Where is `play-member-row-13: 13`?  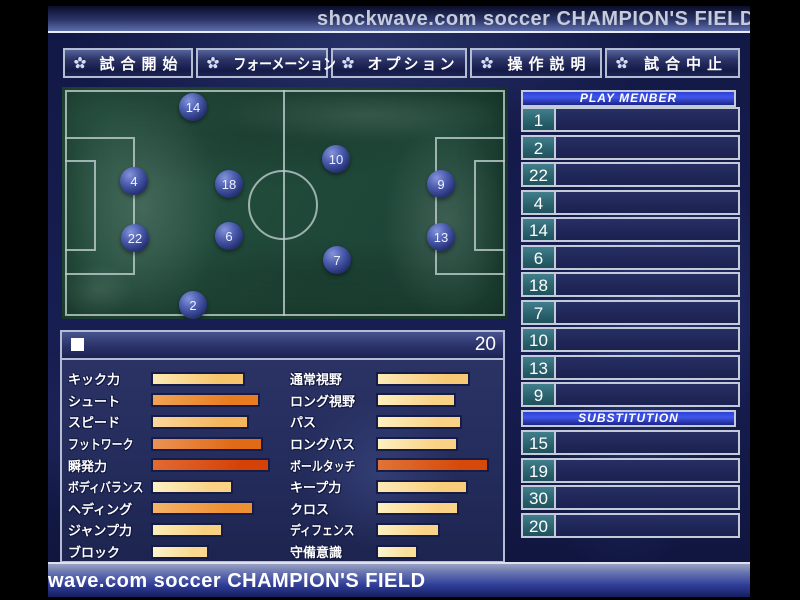 play-member-row-13: 13 is located at coordinates (630, 367).